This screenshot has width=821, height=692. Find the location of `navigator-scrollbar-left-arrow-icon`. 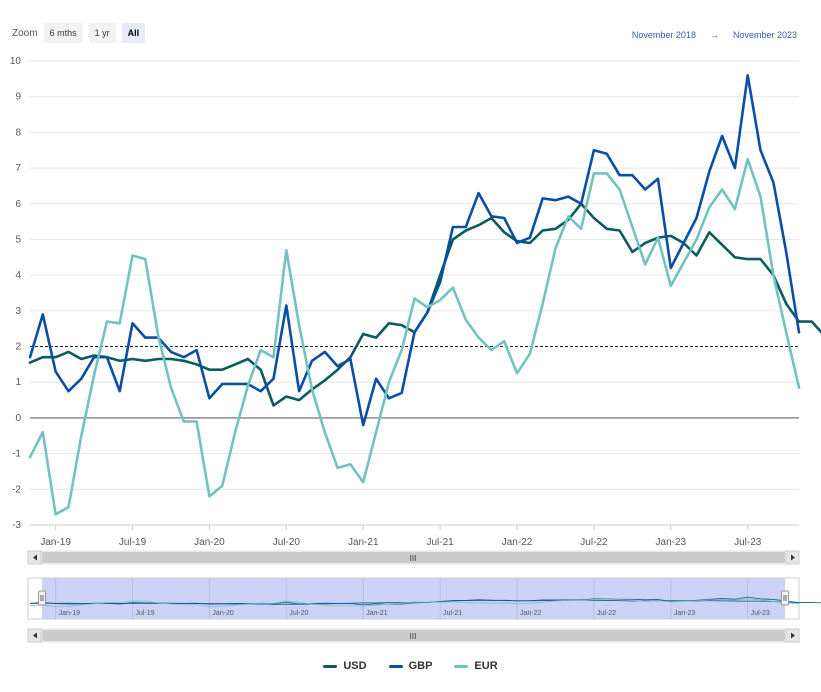

navigator-scrollbar-left-arrow-icon is located at coordinates (35, 635).